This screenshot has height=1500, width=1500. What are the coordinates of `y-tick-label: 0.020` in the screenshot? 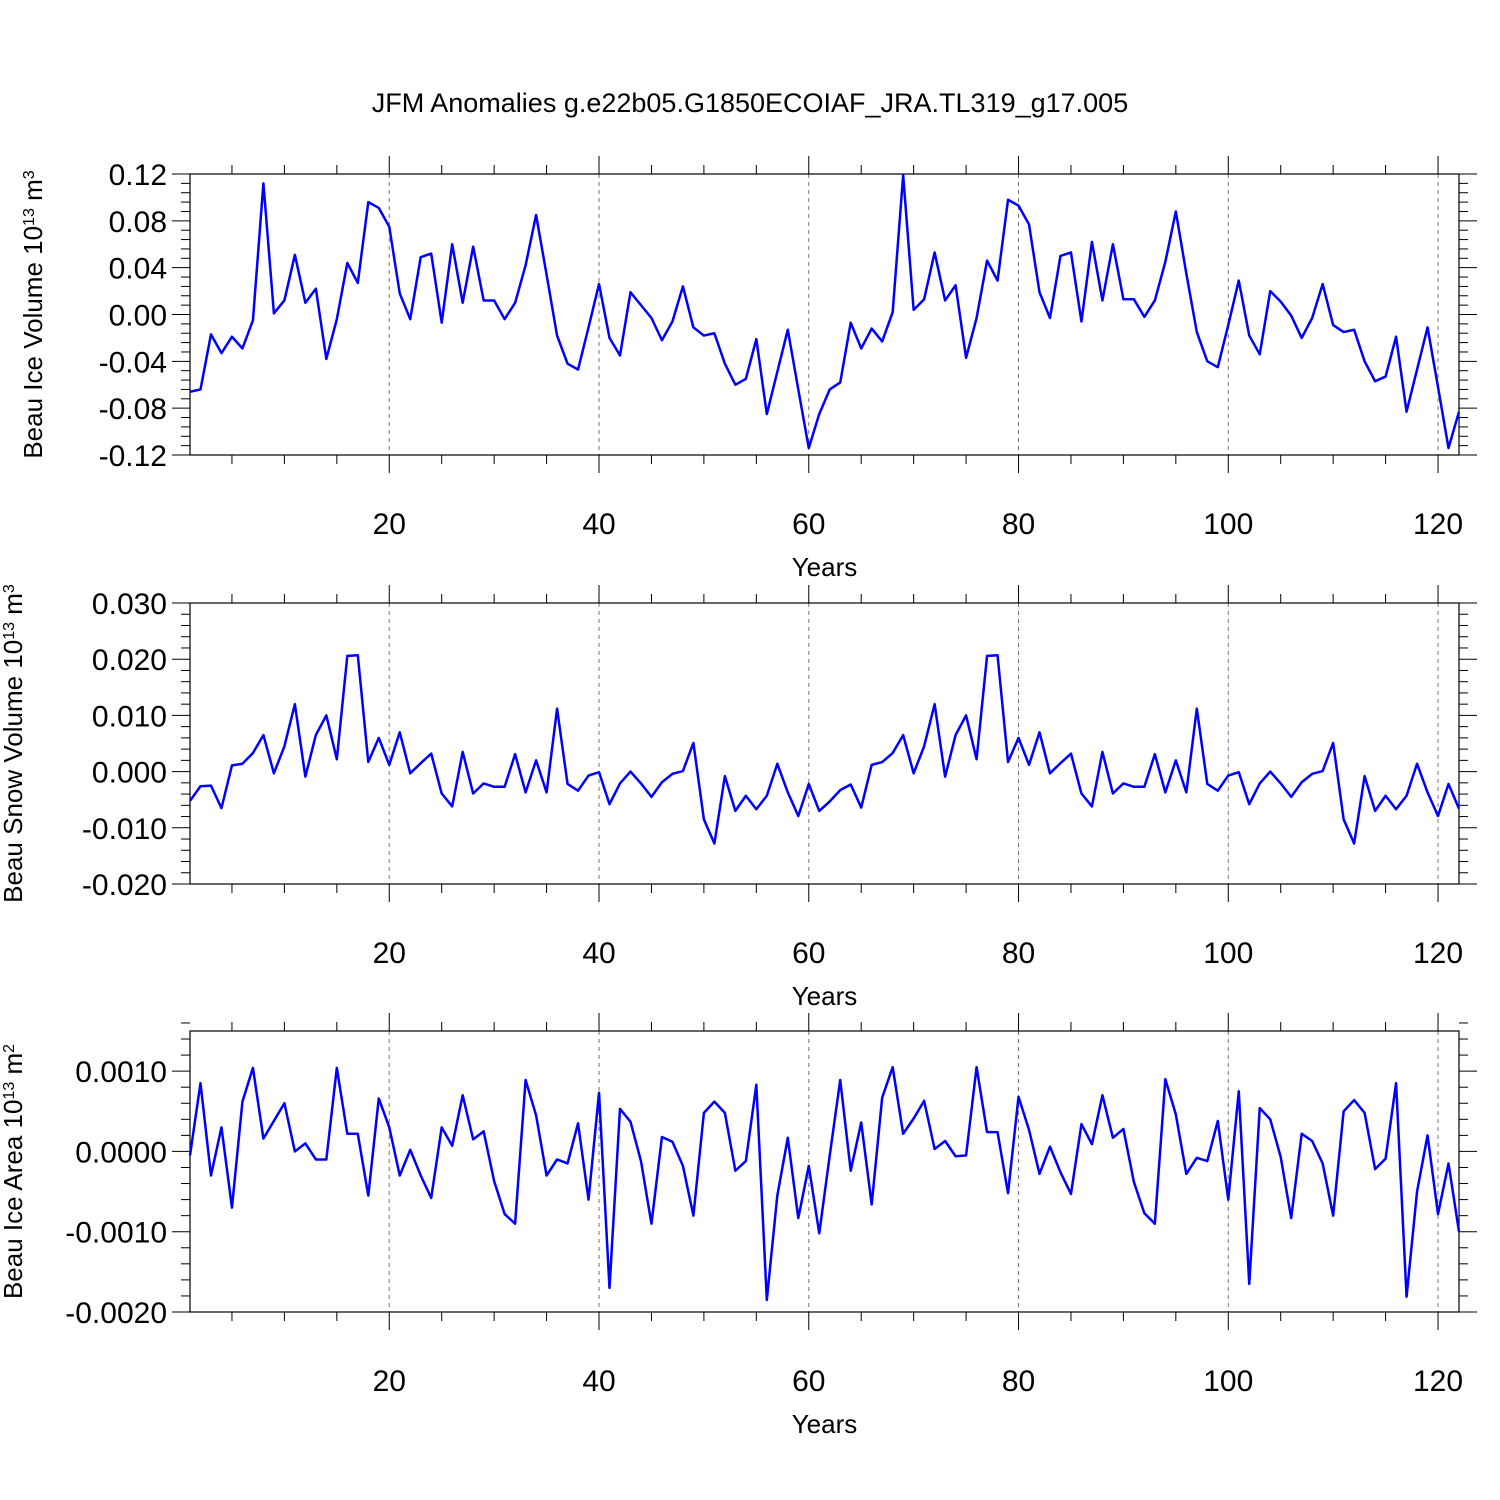 It's located at (129, 660).